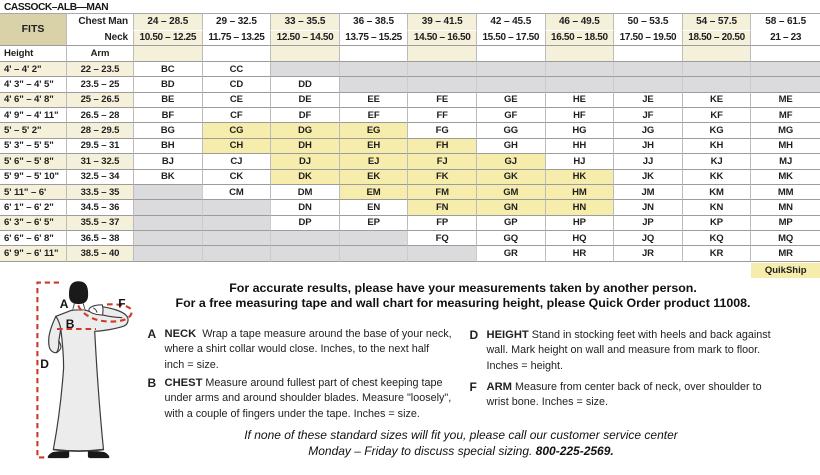 This screenshot has height=475, width=820. Describe the element at coordinates (121, 304) in the screenshot. I see `svg-text: F` at that location.